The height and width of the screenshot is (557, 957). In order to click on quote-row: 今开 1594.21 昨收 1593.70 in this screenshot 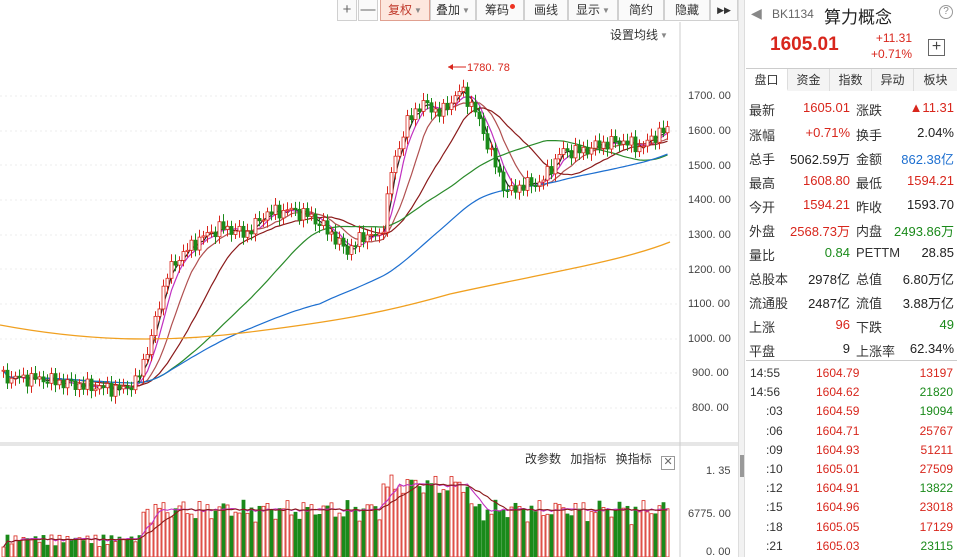, I will do `click(851, 204)`.